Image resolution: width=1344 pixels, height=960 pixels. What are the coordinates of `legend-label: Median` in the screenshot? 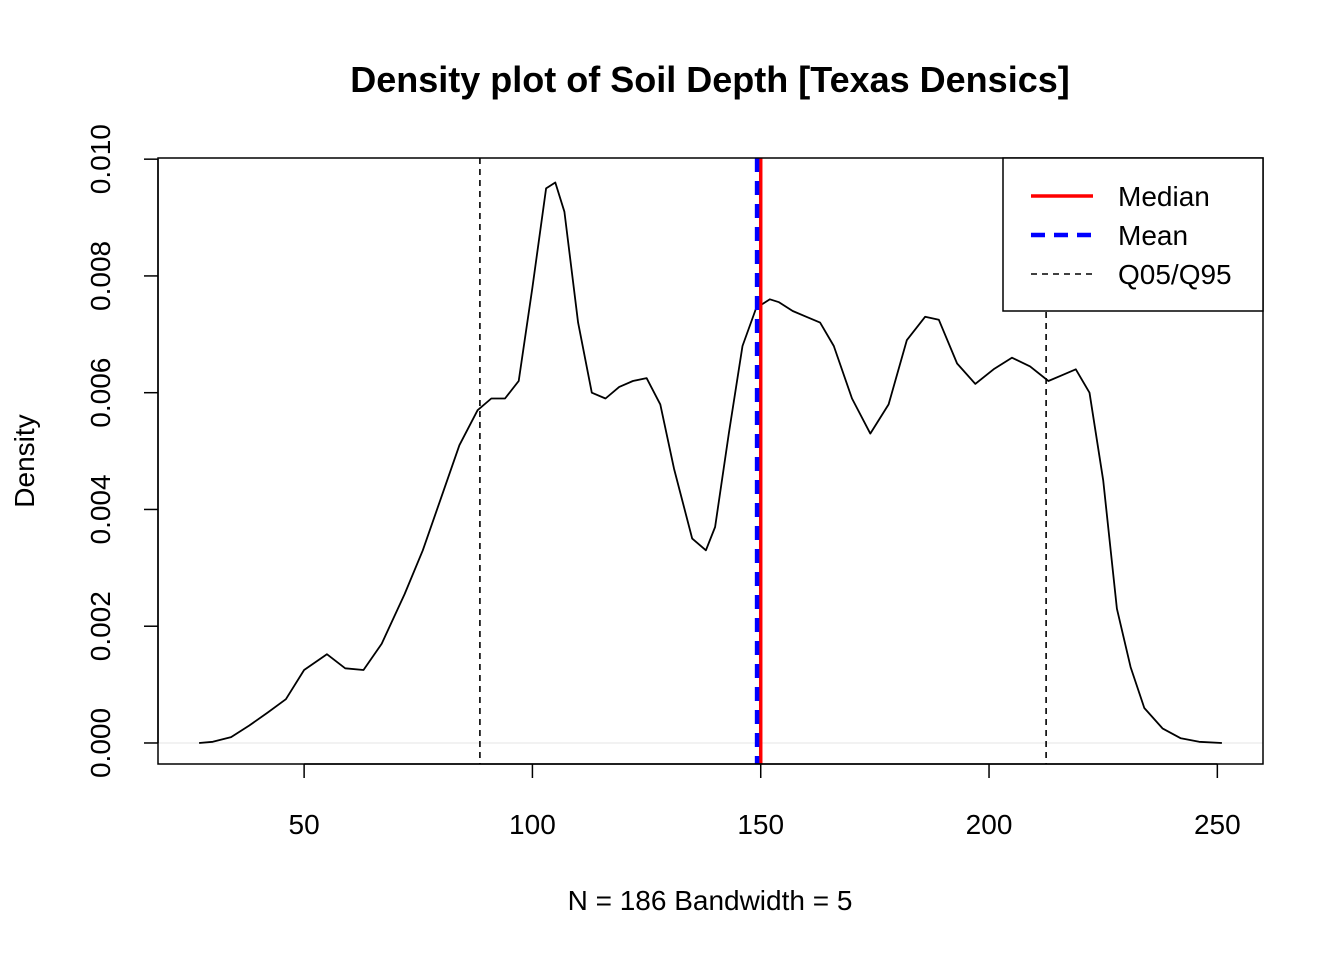 It's located at (1164, 196).